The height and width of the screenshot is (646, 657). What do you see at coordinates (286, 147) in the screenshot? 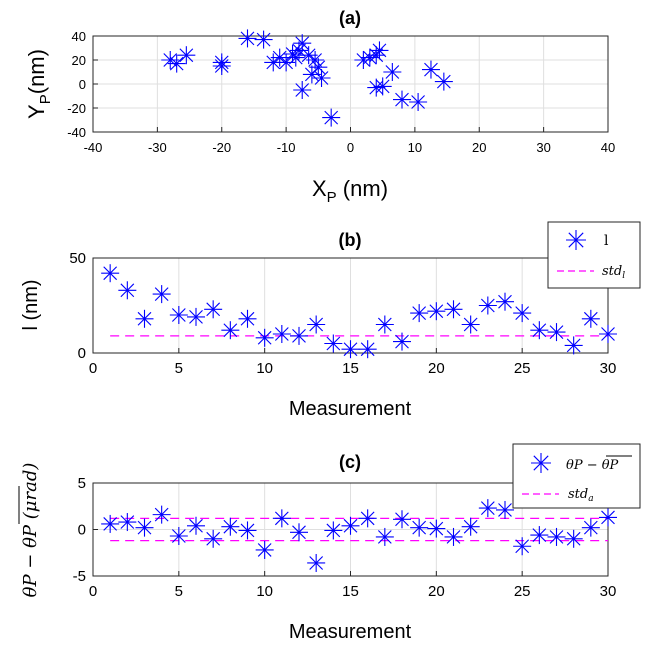
I see `x-tick-label: -10` at bounding box center [286, 147].